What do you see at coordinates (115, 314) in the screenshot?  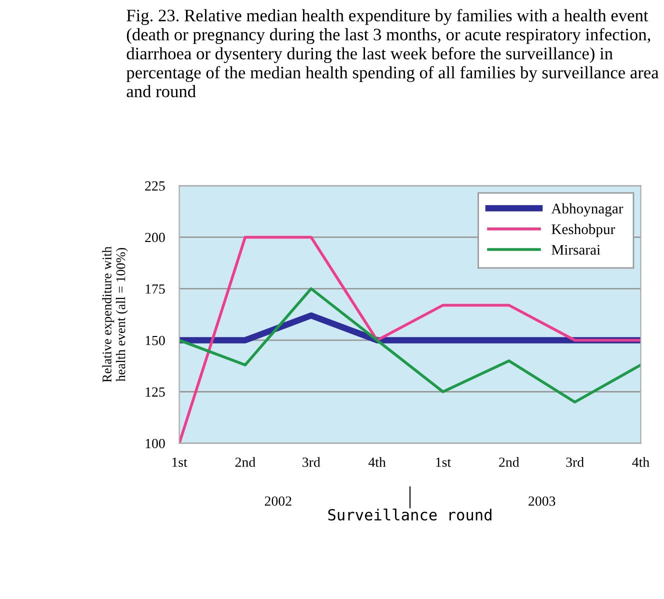 I see `y-axis-title: Relative expenditure with health event (all = 100%)` at bounding box center [115, 314].